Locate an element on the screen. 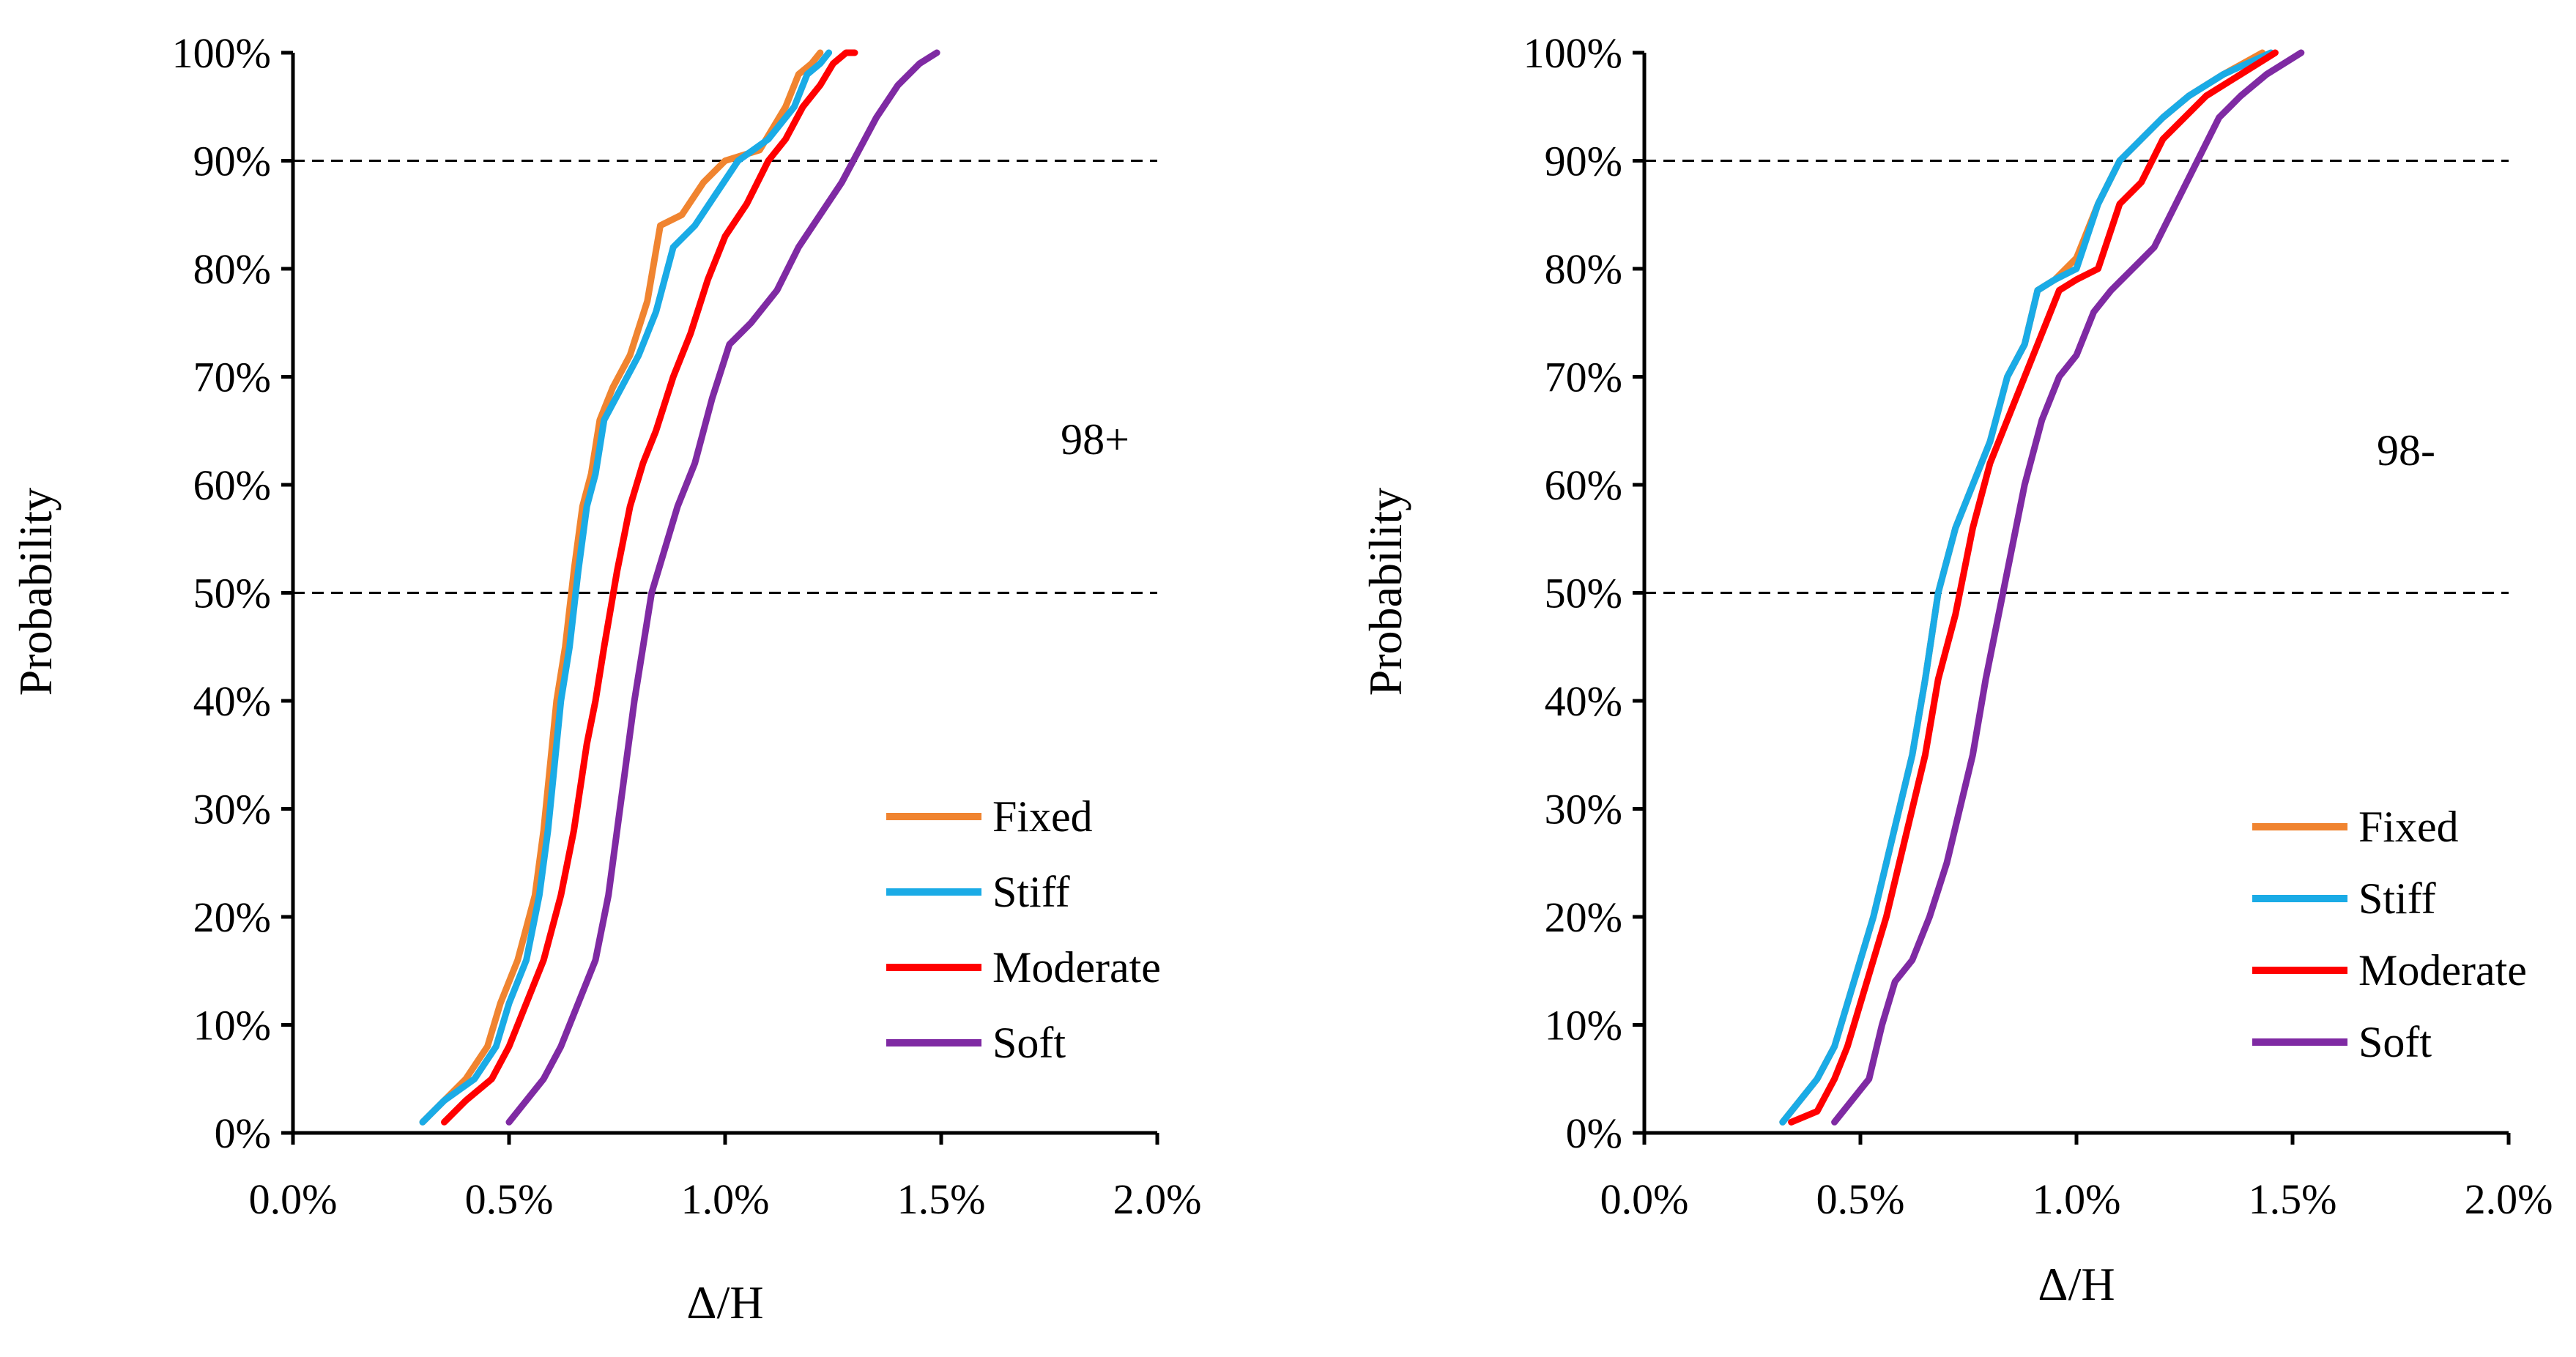 Image resolution: width=2576 pixels, height=1357 pixels. series-line-moderate is located at coordinates (649, 587).